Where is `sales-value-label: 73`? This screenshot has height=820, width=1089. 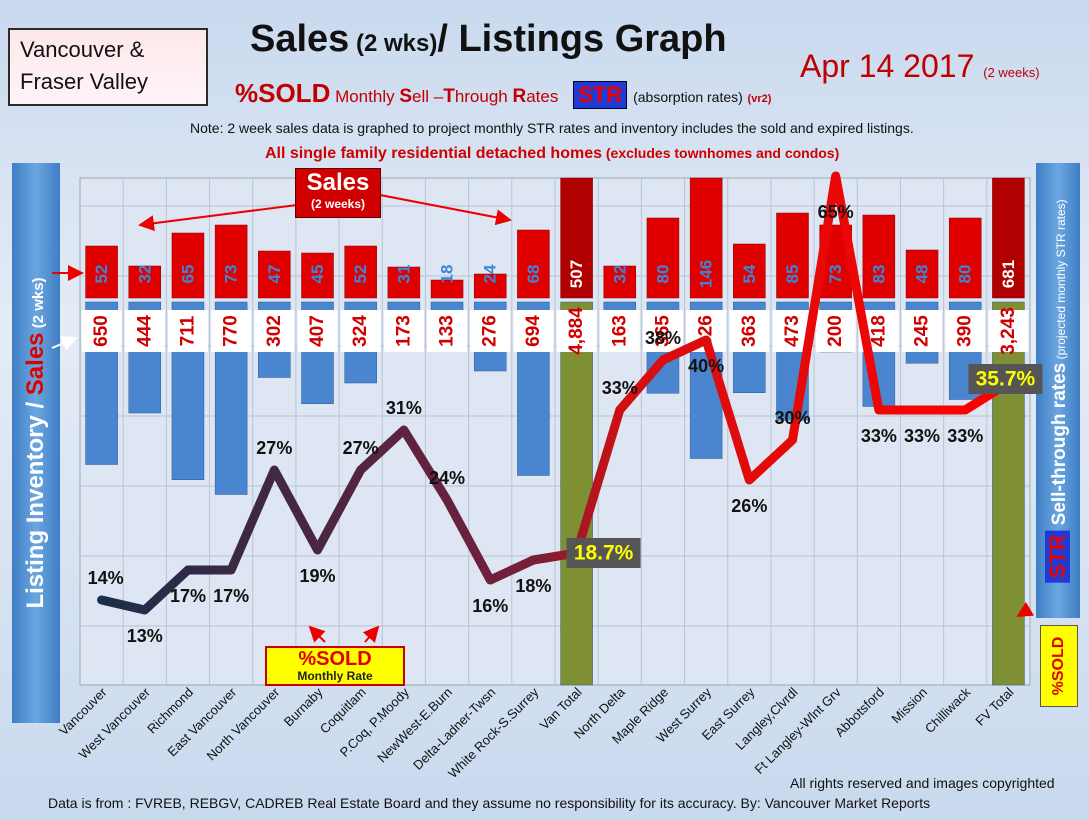
sales-value-label: 73 is located at coordinates (231, 274).